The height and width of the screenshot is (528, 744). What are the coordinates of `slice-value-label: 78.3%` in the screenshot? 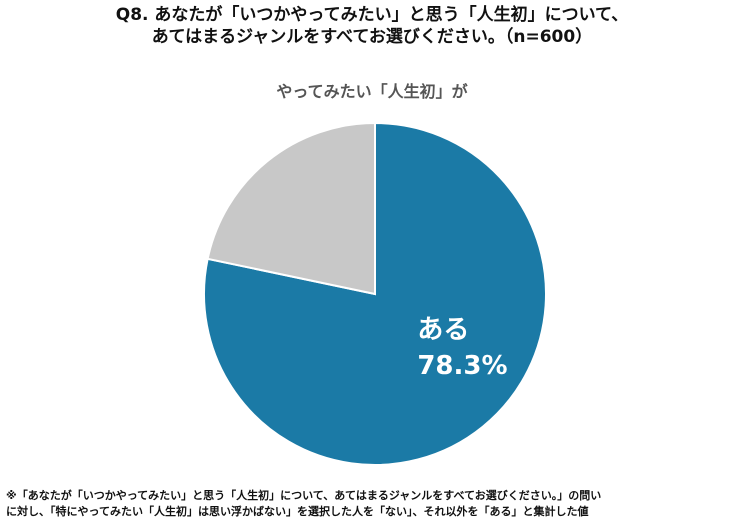 It's located at (462, 366).